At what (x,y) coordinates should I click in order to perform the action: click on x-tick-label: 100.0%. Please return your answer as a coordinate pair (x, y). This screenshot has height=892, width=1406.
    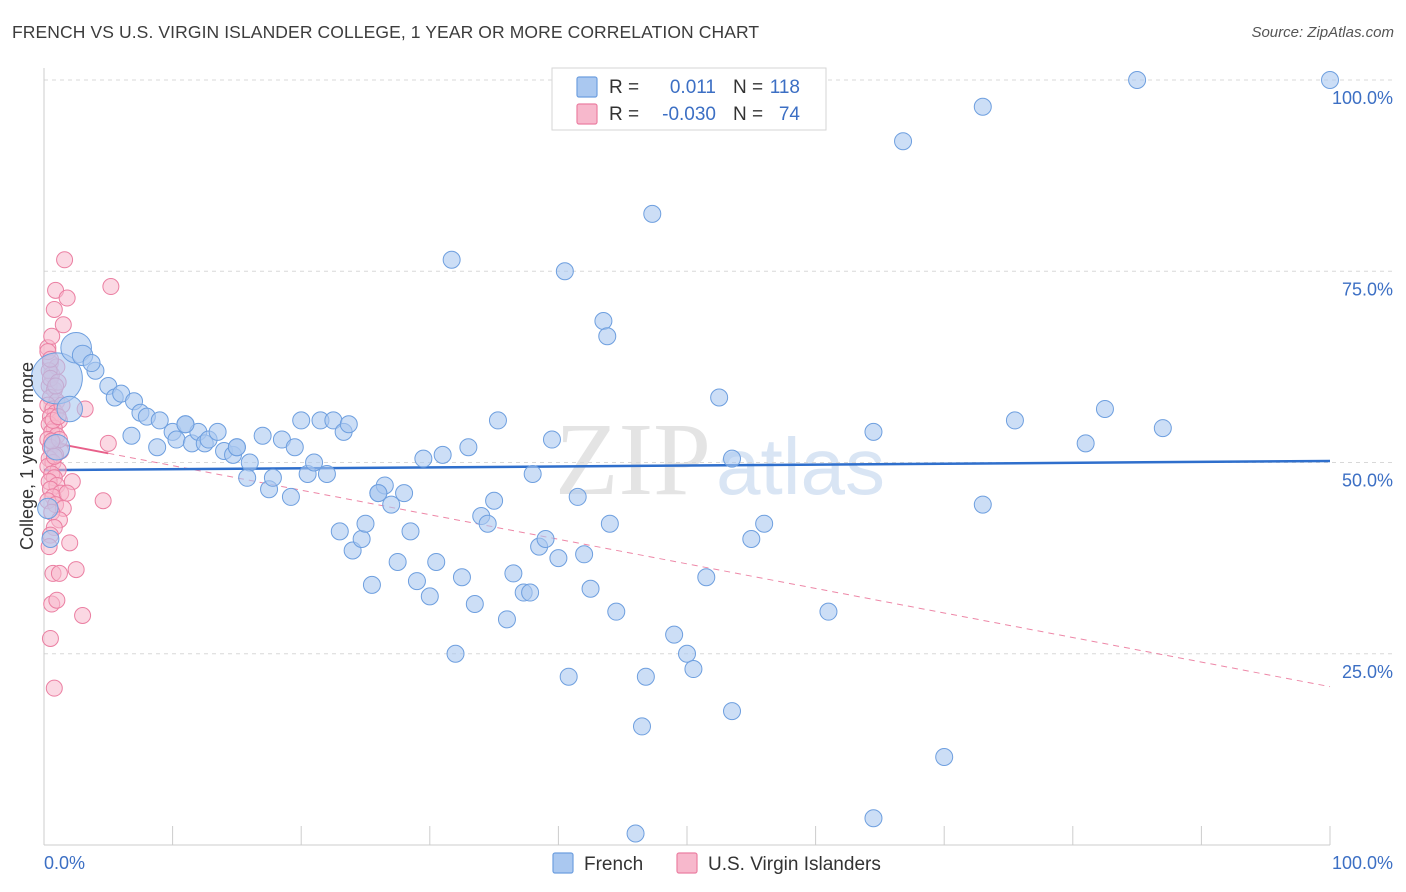
    Looking at the image, I should click on (1362, 863).